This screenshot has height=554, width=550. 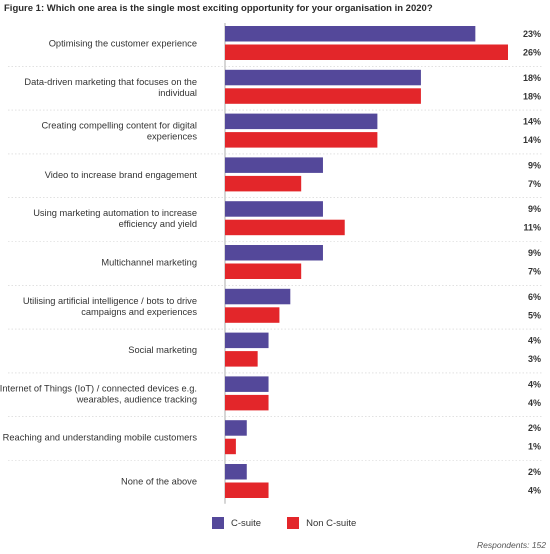 What do you see at coordinates (123, 44) in the screenshot?
I see `category-label: Optimising the customer experience` at bounding box center [123, 44].